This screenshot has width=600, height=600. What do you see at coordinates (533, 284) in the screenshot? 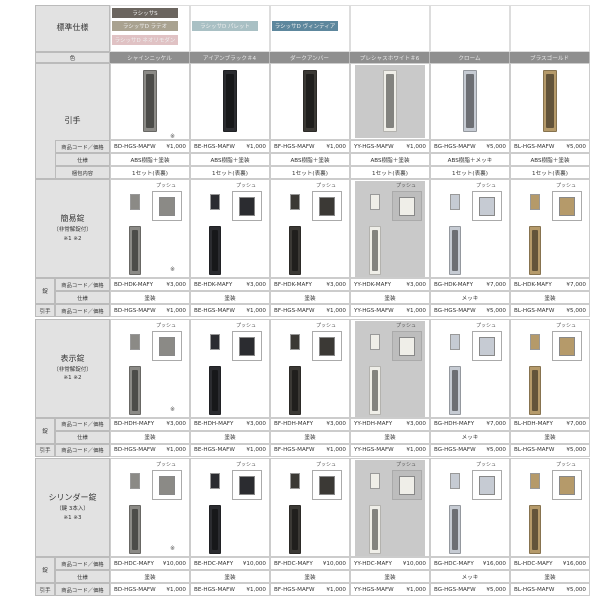
I see `product-code: BL-HDK-MAFY` at bounding box center [533, 284].